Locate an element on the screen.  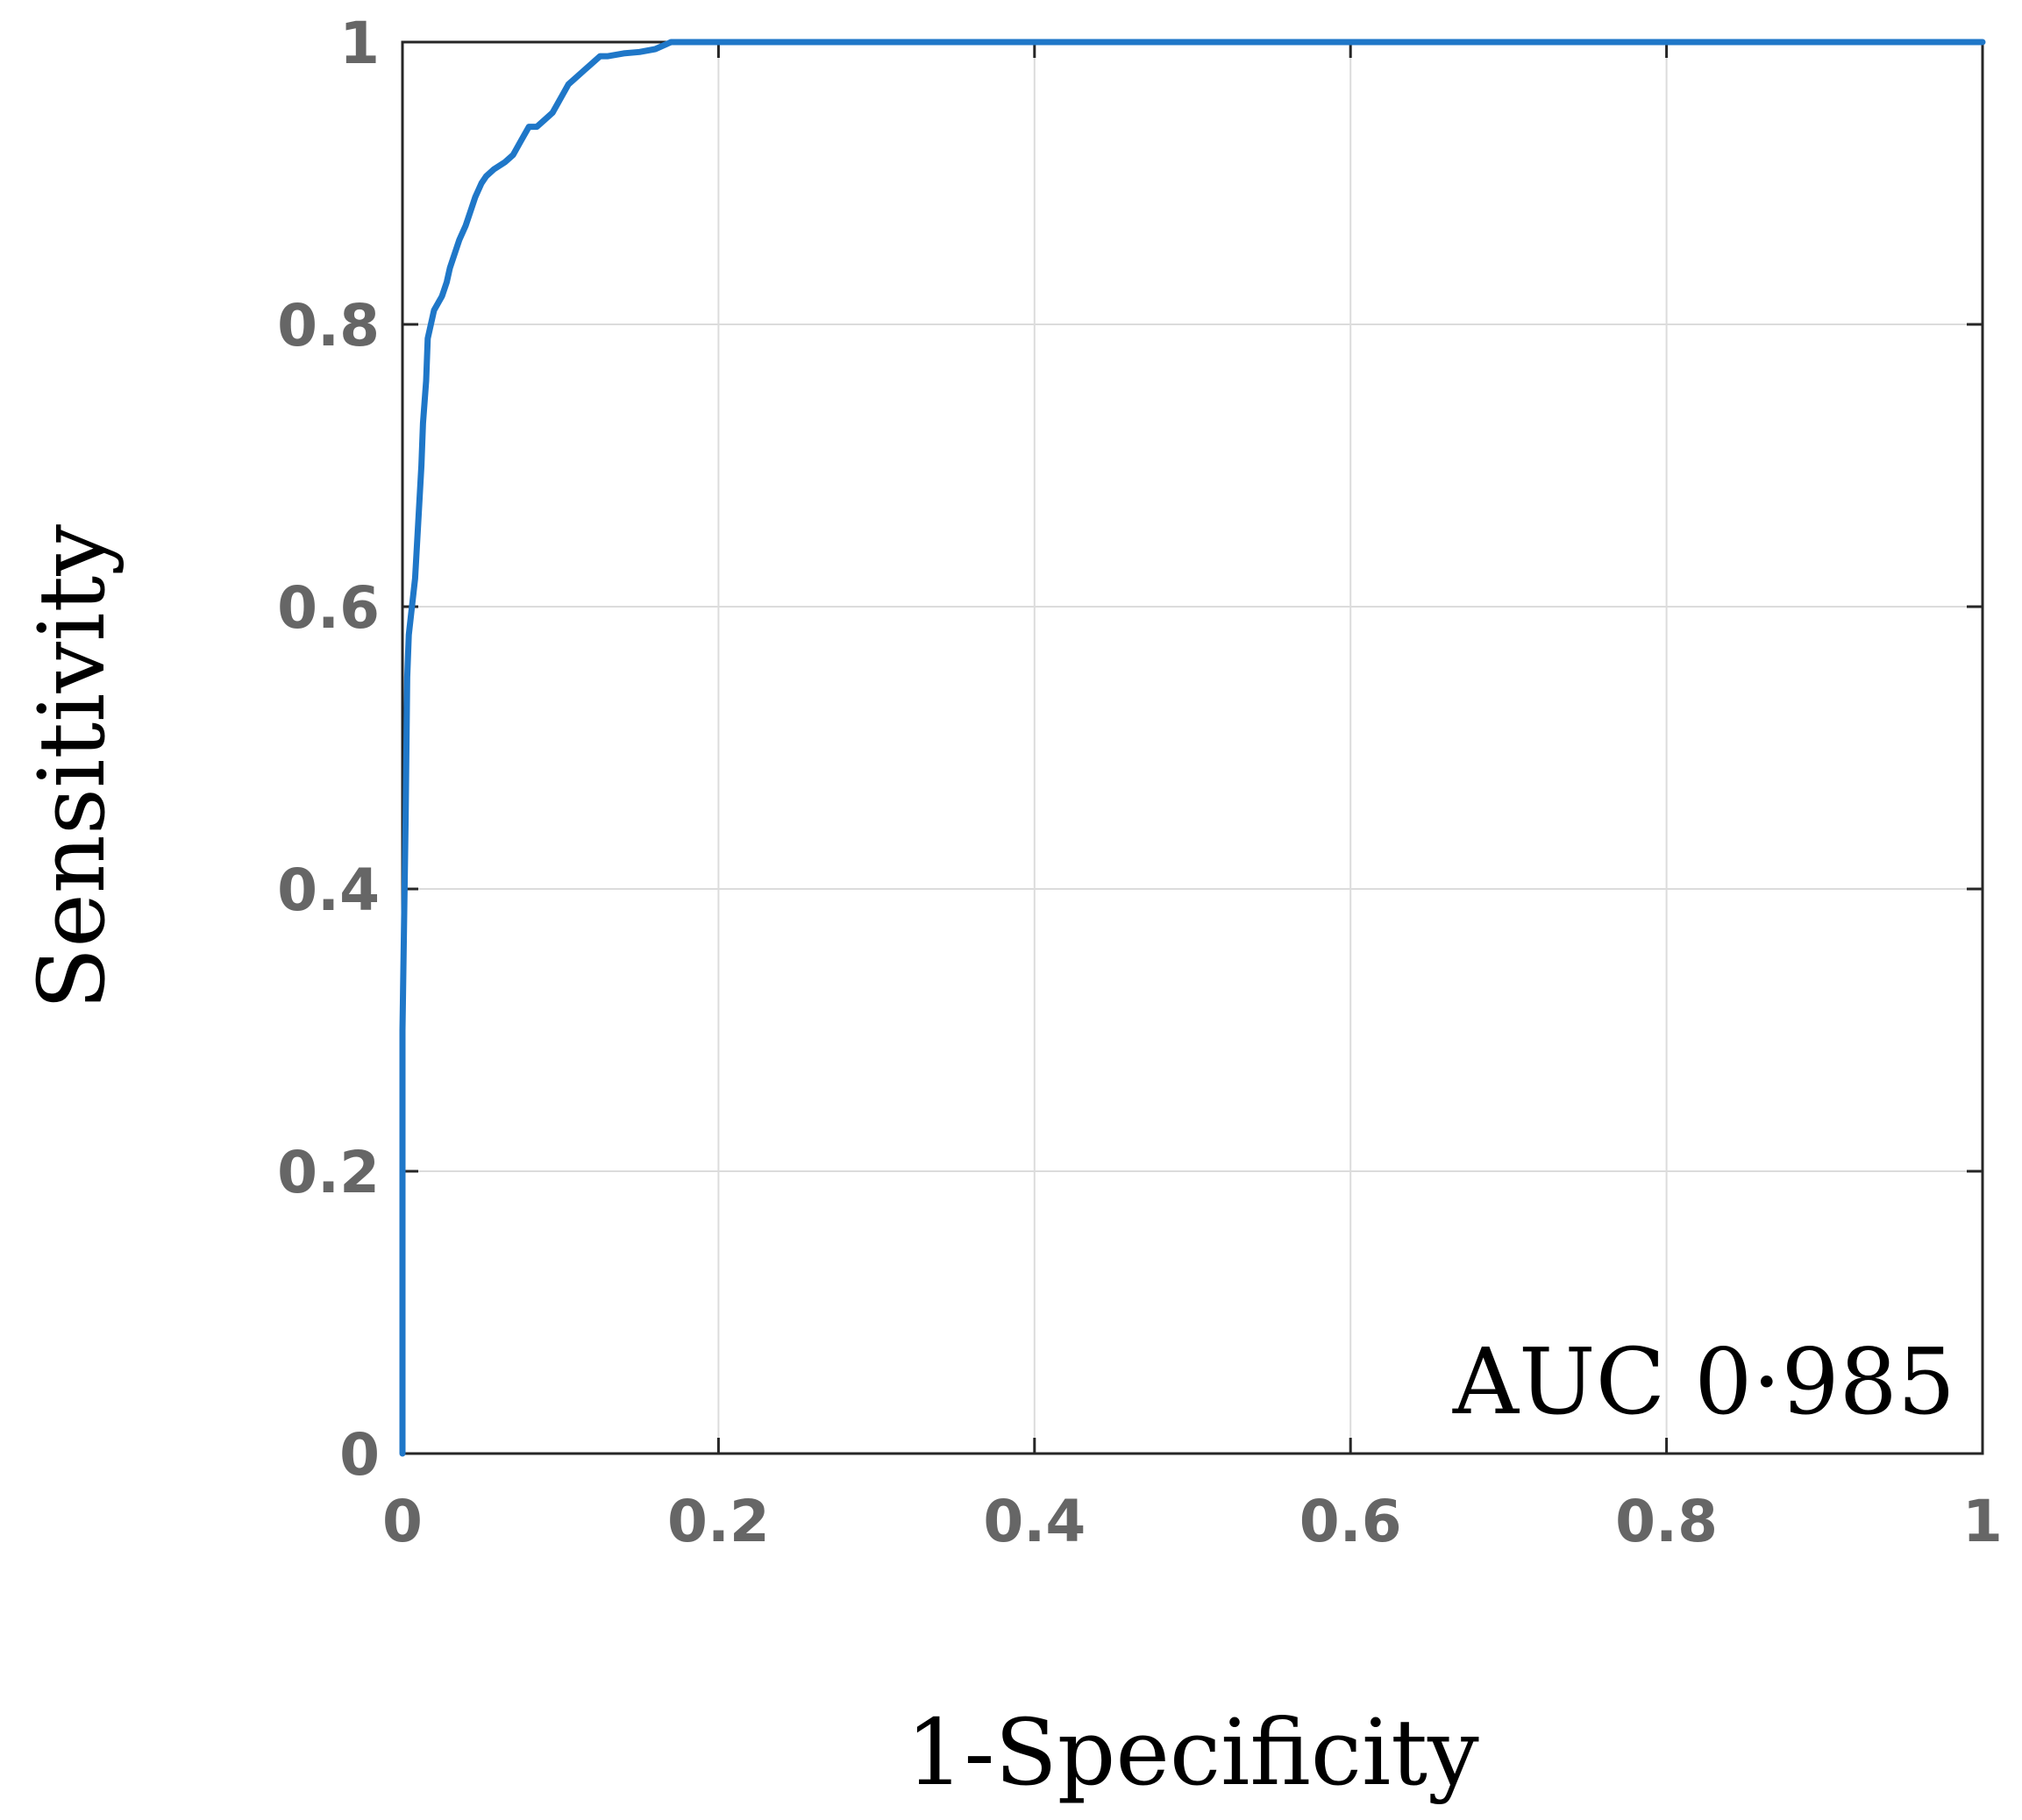
x-tick-label: 0.2 is located at coordinates (718, 1521).